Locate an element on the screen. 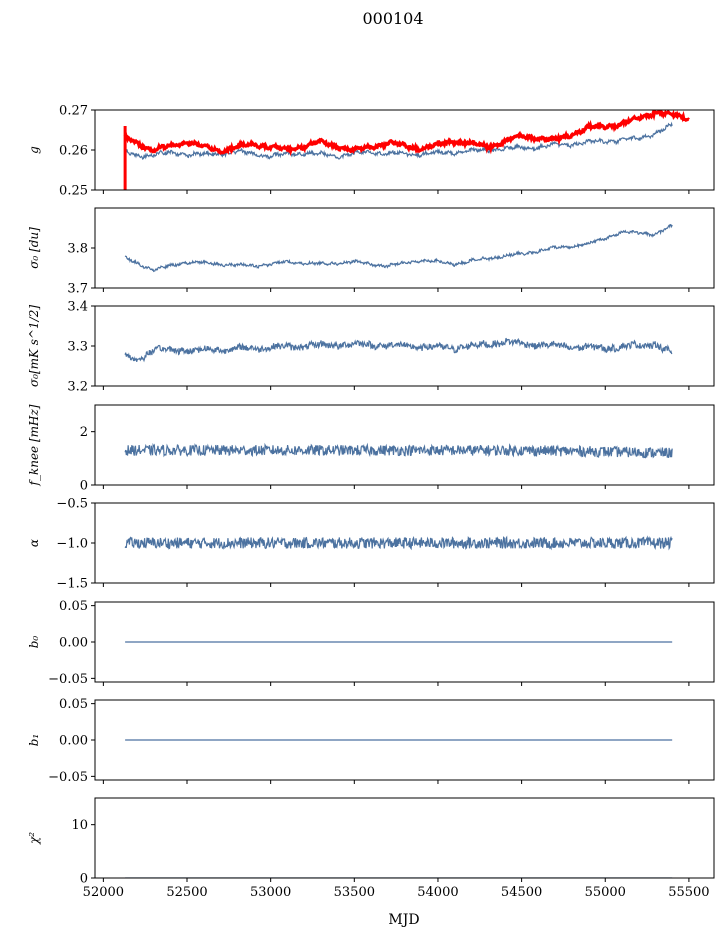 The width and height of the screenshot is (723, 936). y-tick-label-sigma0_mk-1: 3.3 is located at coordinates (77, 347).